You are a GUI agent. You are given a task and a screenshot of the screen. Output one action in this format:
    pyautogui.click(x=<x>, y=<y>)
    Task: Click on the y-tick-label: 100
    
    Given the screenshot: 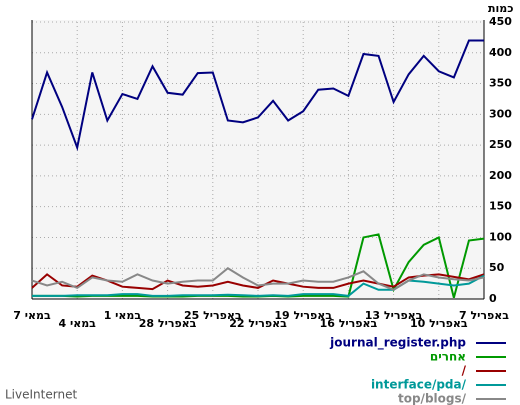 What is the action you would take?
    pyautogui.click(x=500, y=236)
    